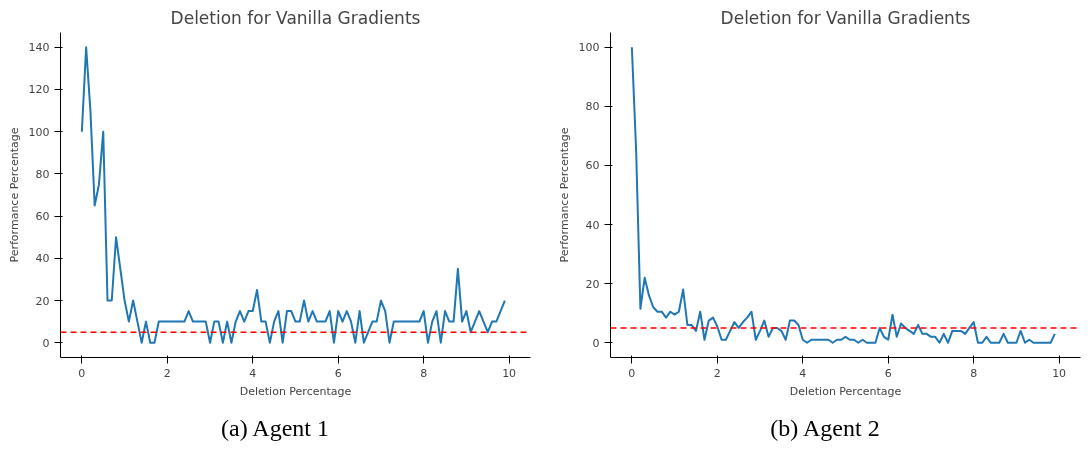  I want to click on y-tick-label: 120, so click(39, 90).